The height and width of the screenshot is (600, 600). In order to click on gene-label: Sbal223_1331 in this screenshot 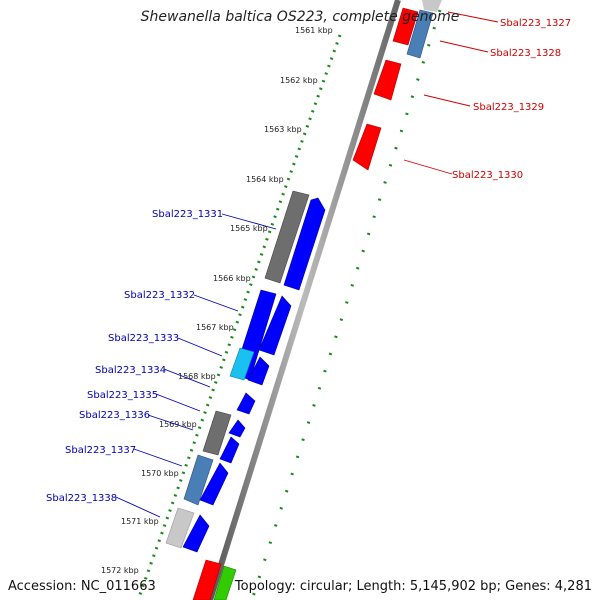, I will do `click(187, 214)`.